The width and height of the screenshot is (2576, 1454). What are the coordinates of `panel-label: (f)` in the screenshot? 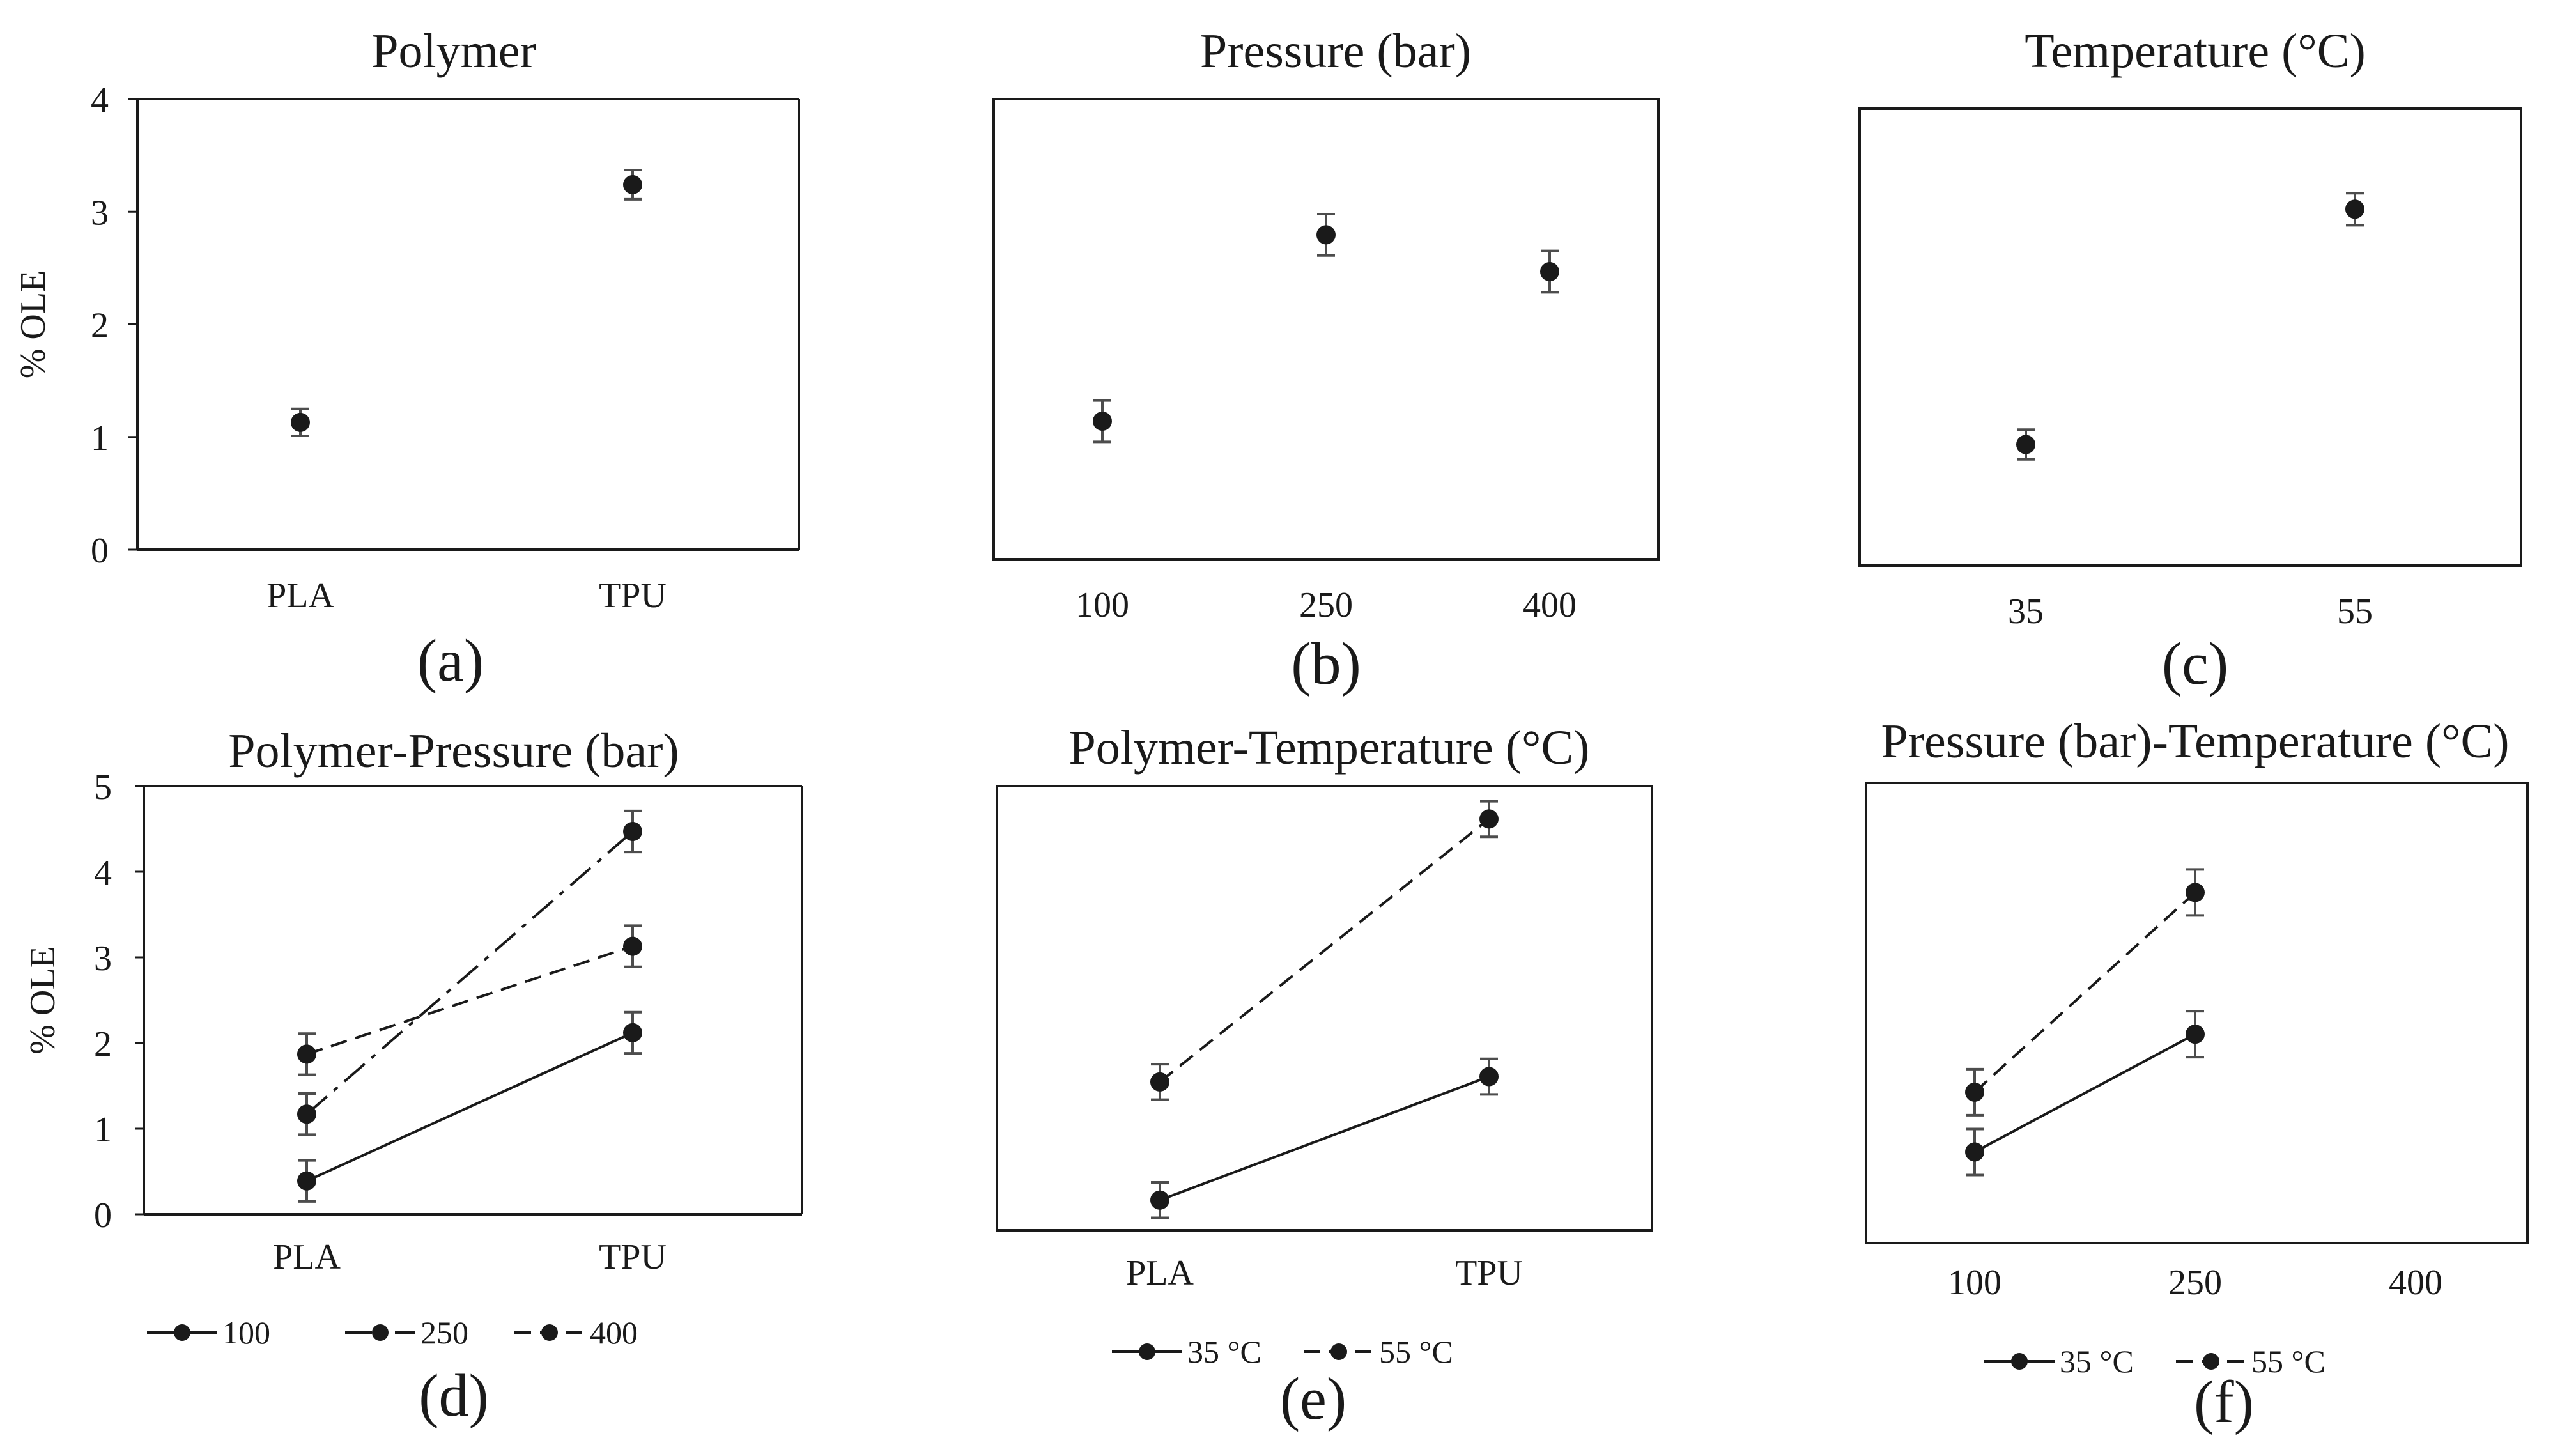 It's located at (2224, 1402).